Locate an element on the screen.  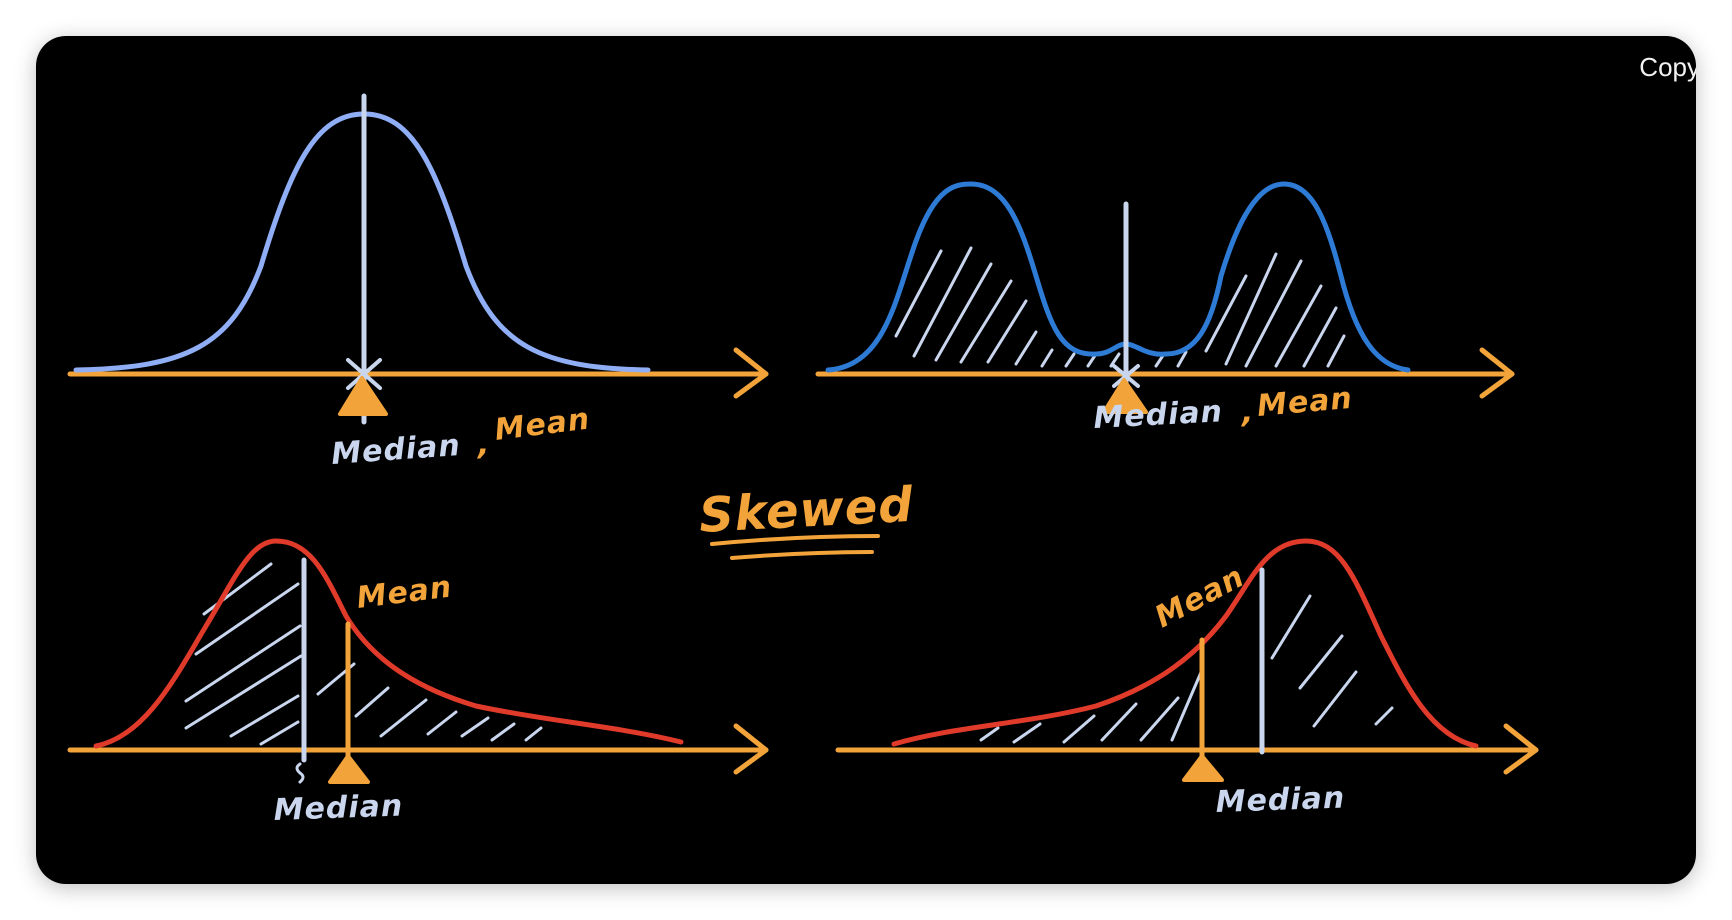
right-skewed-median-label: Median is located at coordinates (338, 808).